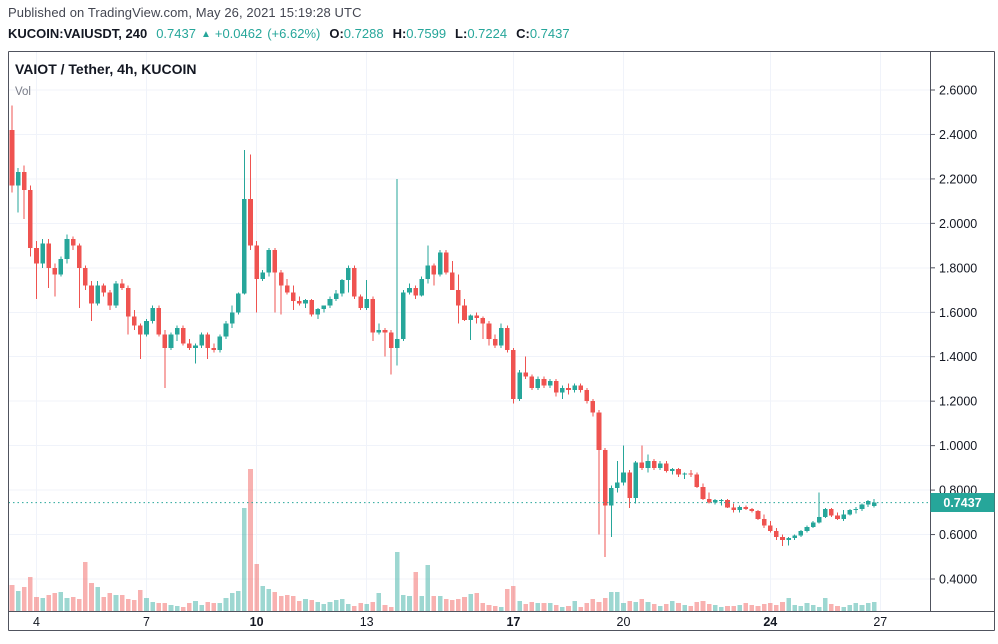 The image size is (998, 644). I want to click on time-axis-labels: 4 7 10 13 17 20 24 27, so click(460, 622).